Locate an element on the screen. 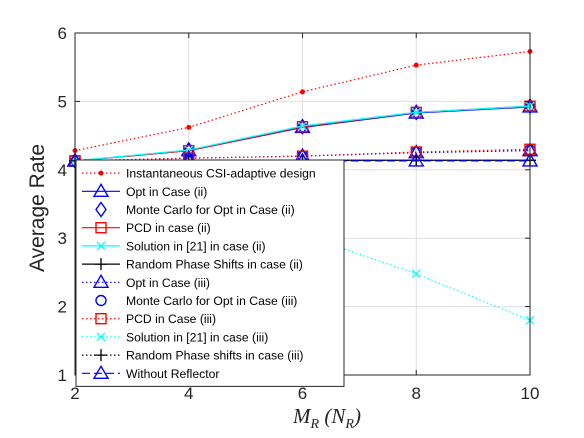 Image resolution: width=584 pixels, height=438 pixels. x-tick-label: 2 is located at coordinates (74, 393).